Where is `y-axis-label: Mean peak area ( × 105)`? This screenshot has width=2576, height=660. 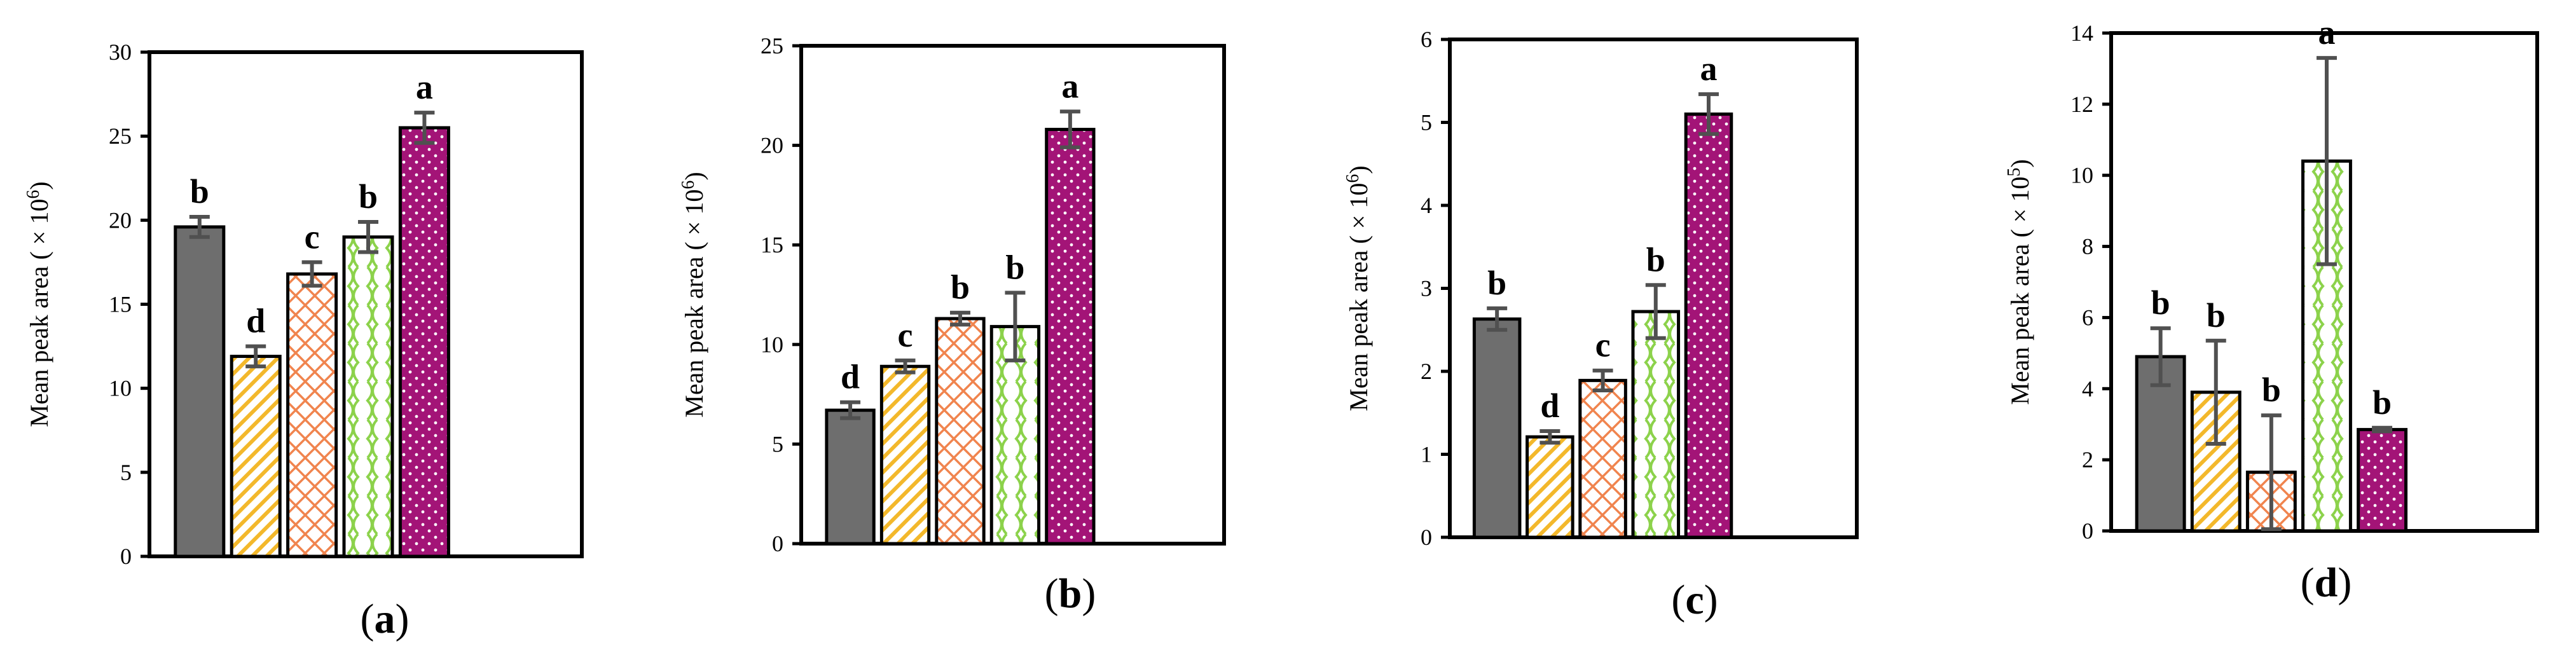
y-axis-label: Mean peak area ( × 105) is located at coordinates (2019, 281).